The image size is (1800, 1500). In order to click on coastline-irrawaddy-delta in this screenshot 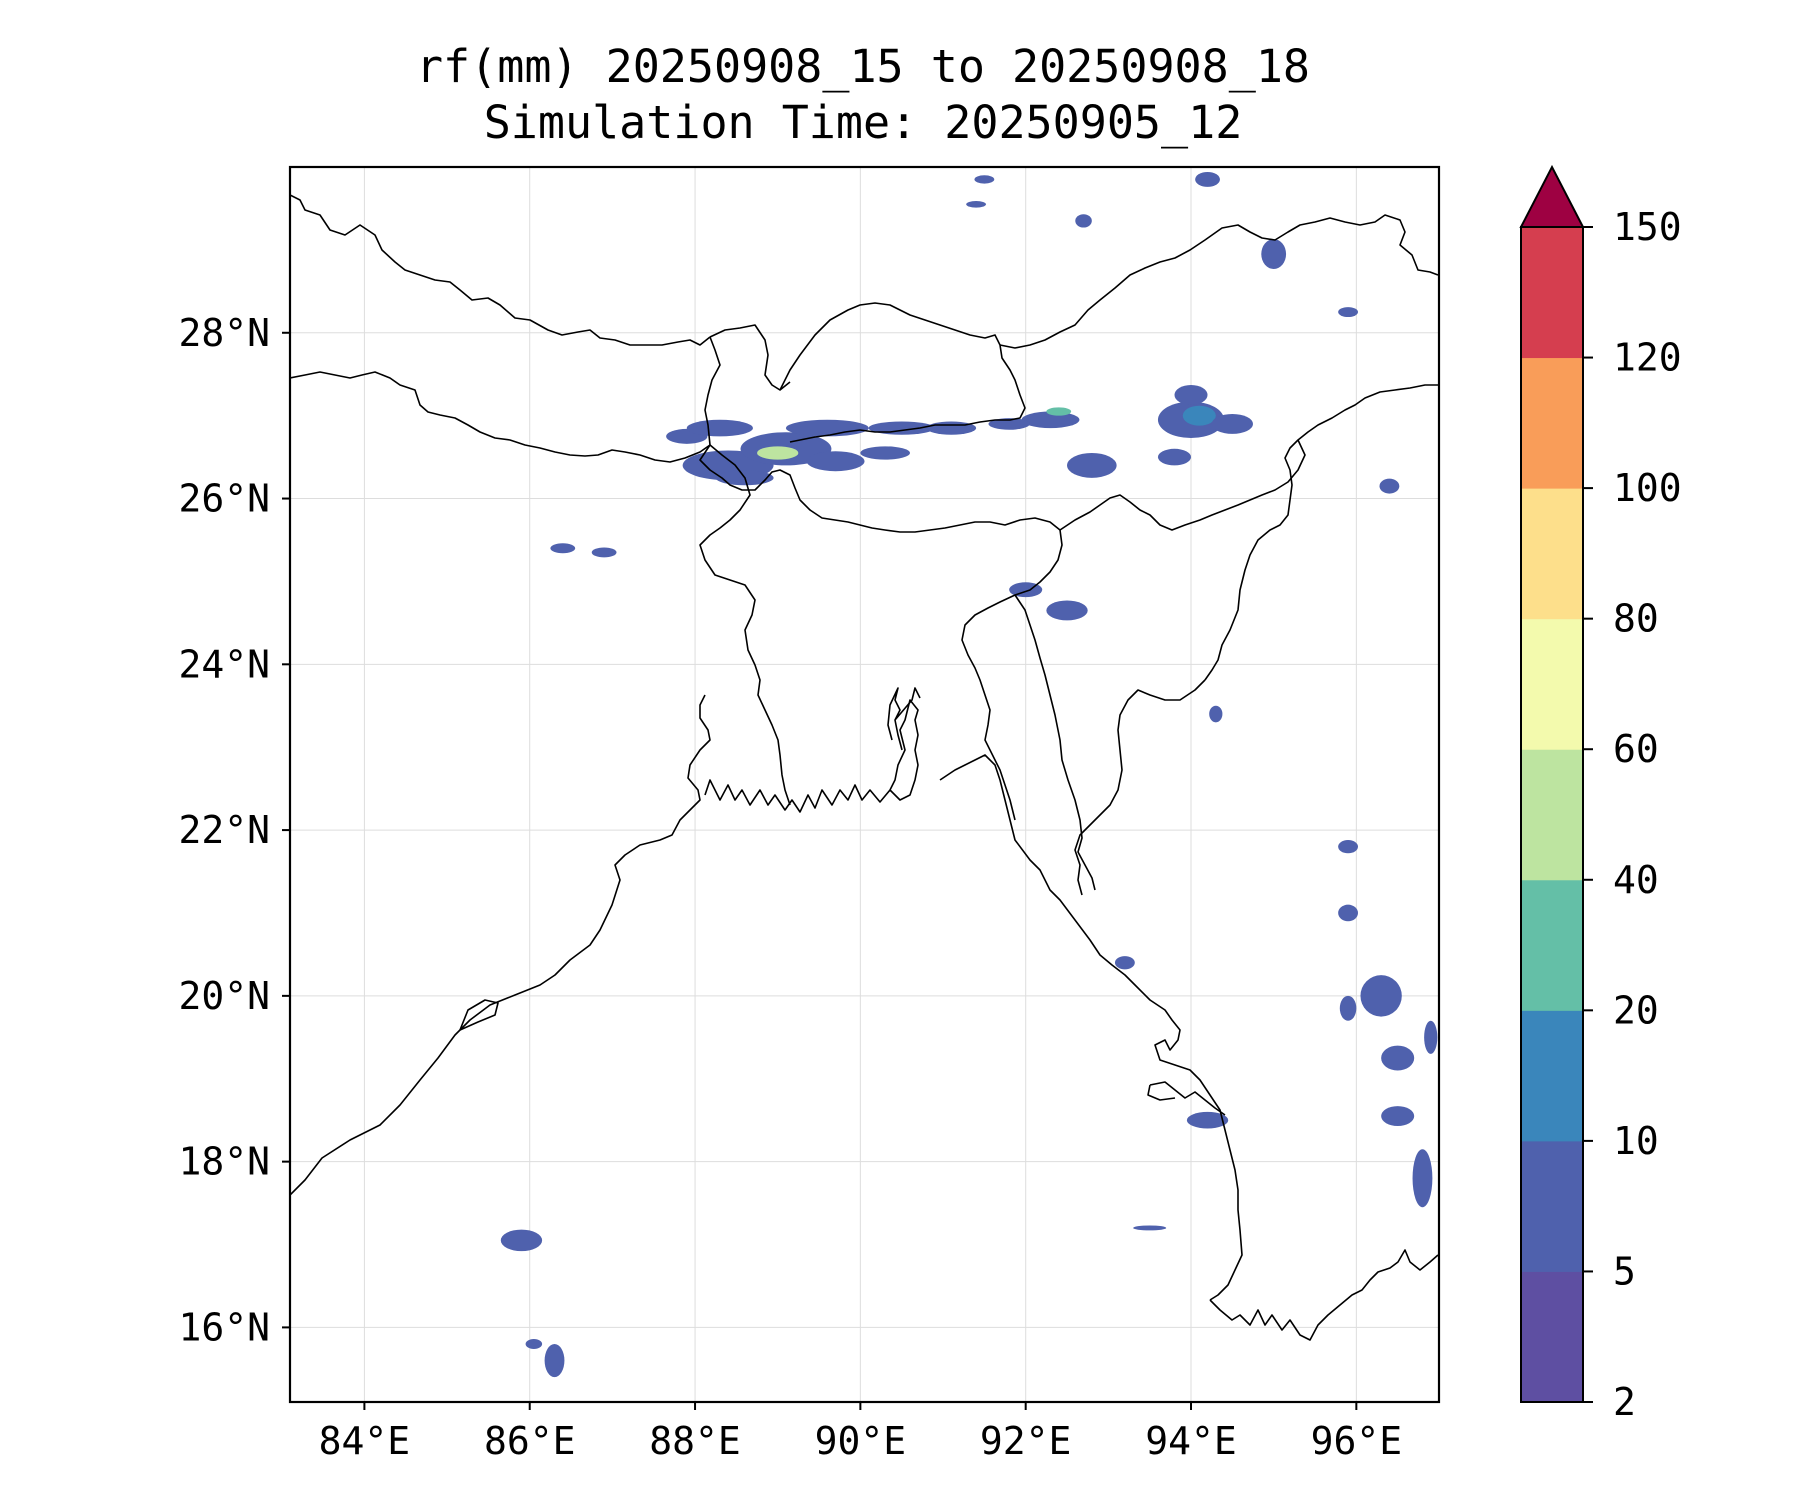, I will do `click(1324, 1295)`.